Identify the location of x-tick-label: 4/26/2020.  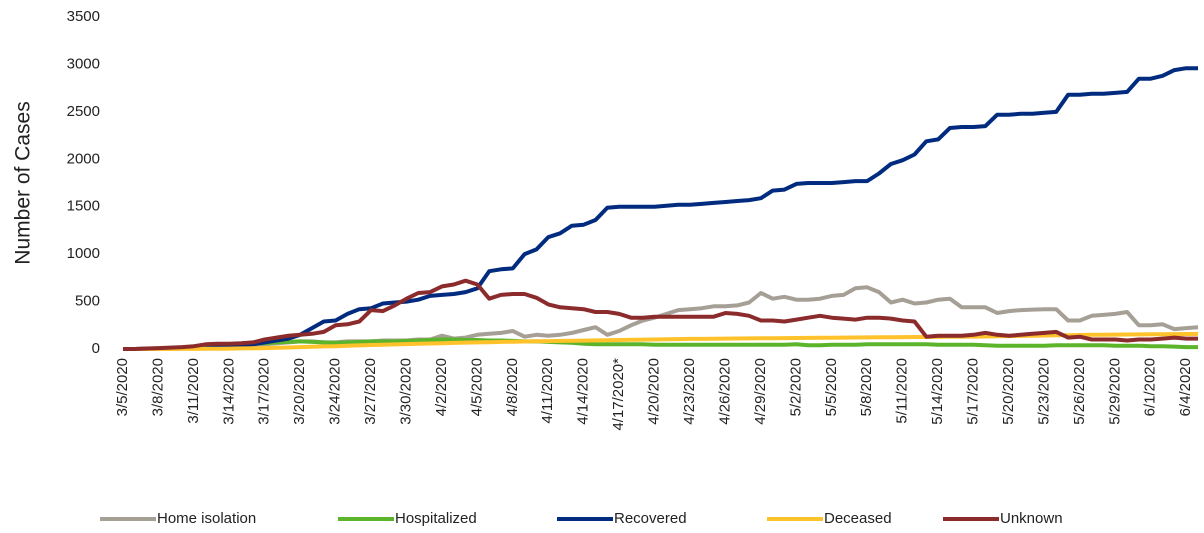
(724, 391).